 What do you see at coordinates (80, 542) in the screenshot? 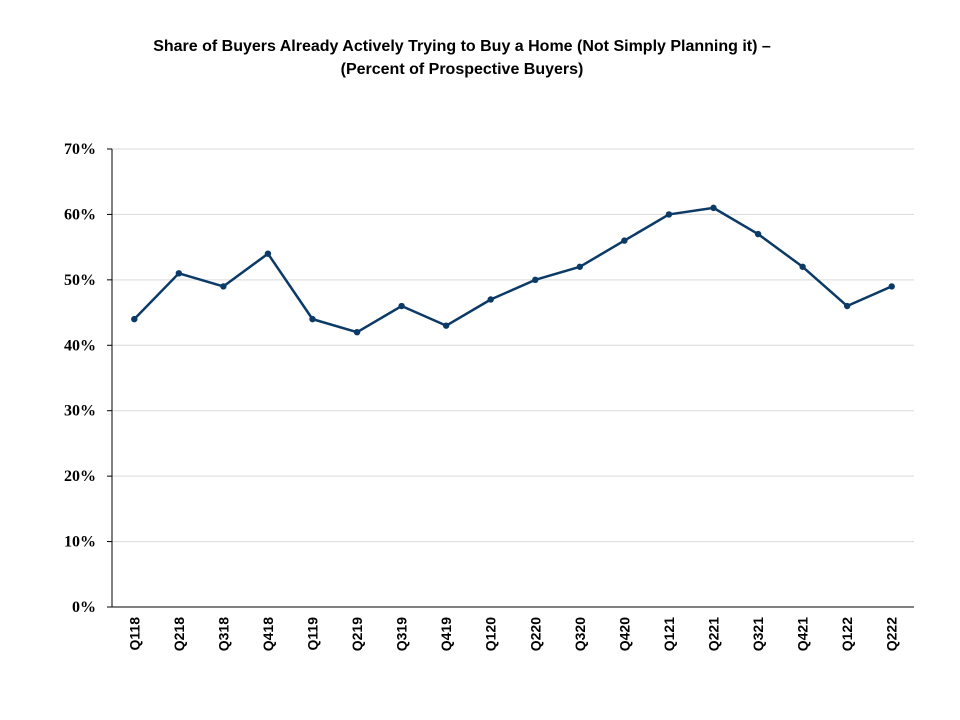
I see `y-tick-label: 10%` at bounding box center [80, 542].